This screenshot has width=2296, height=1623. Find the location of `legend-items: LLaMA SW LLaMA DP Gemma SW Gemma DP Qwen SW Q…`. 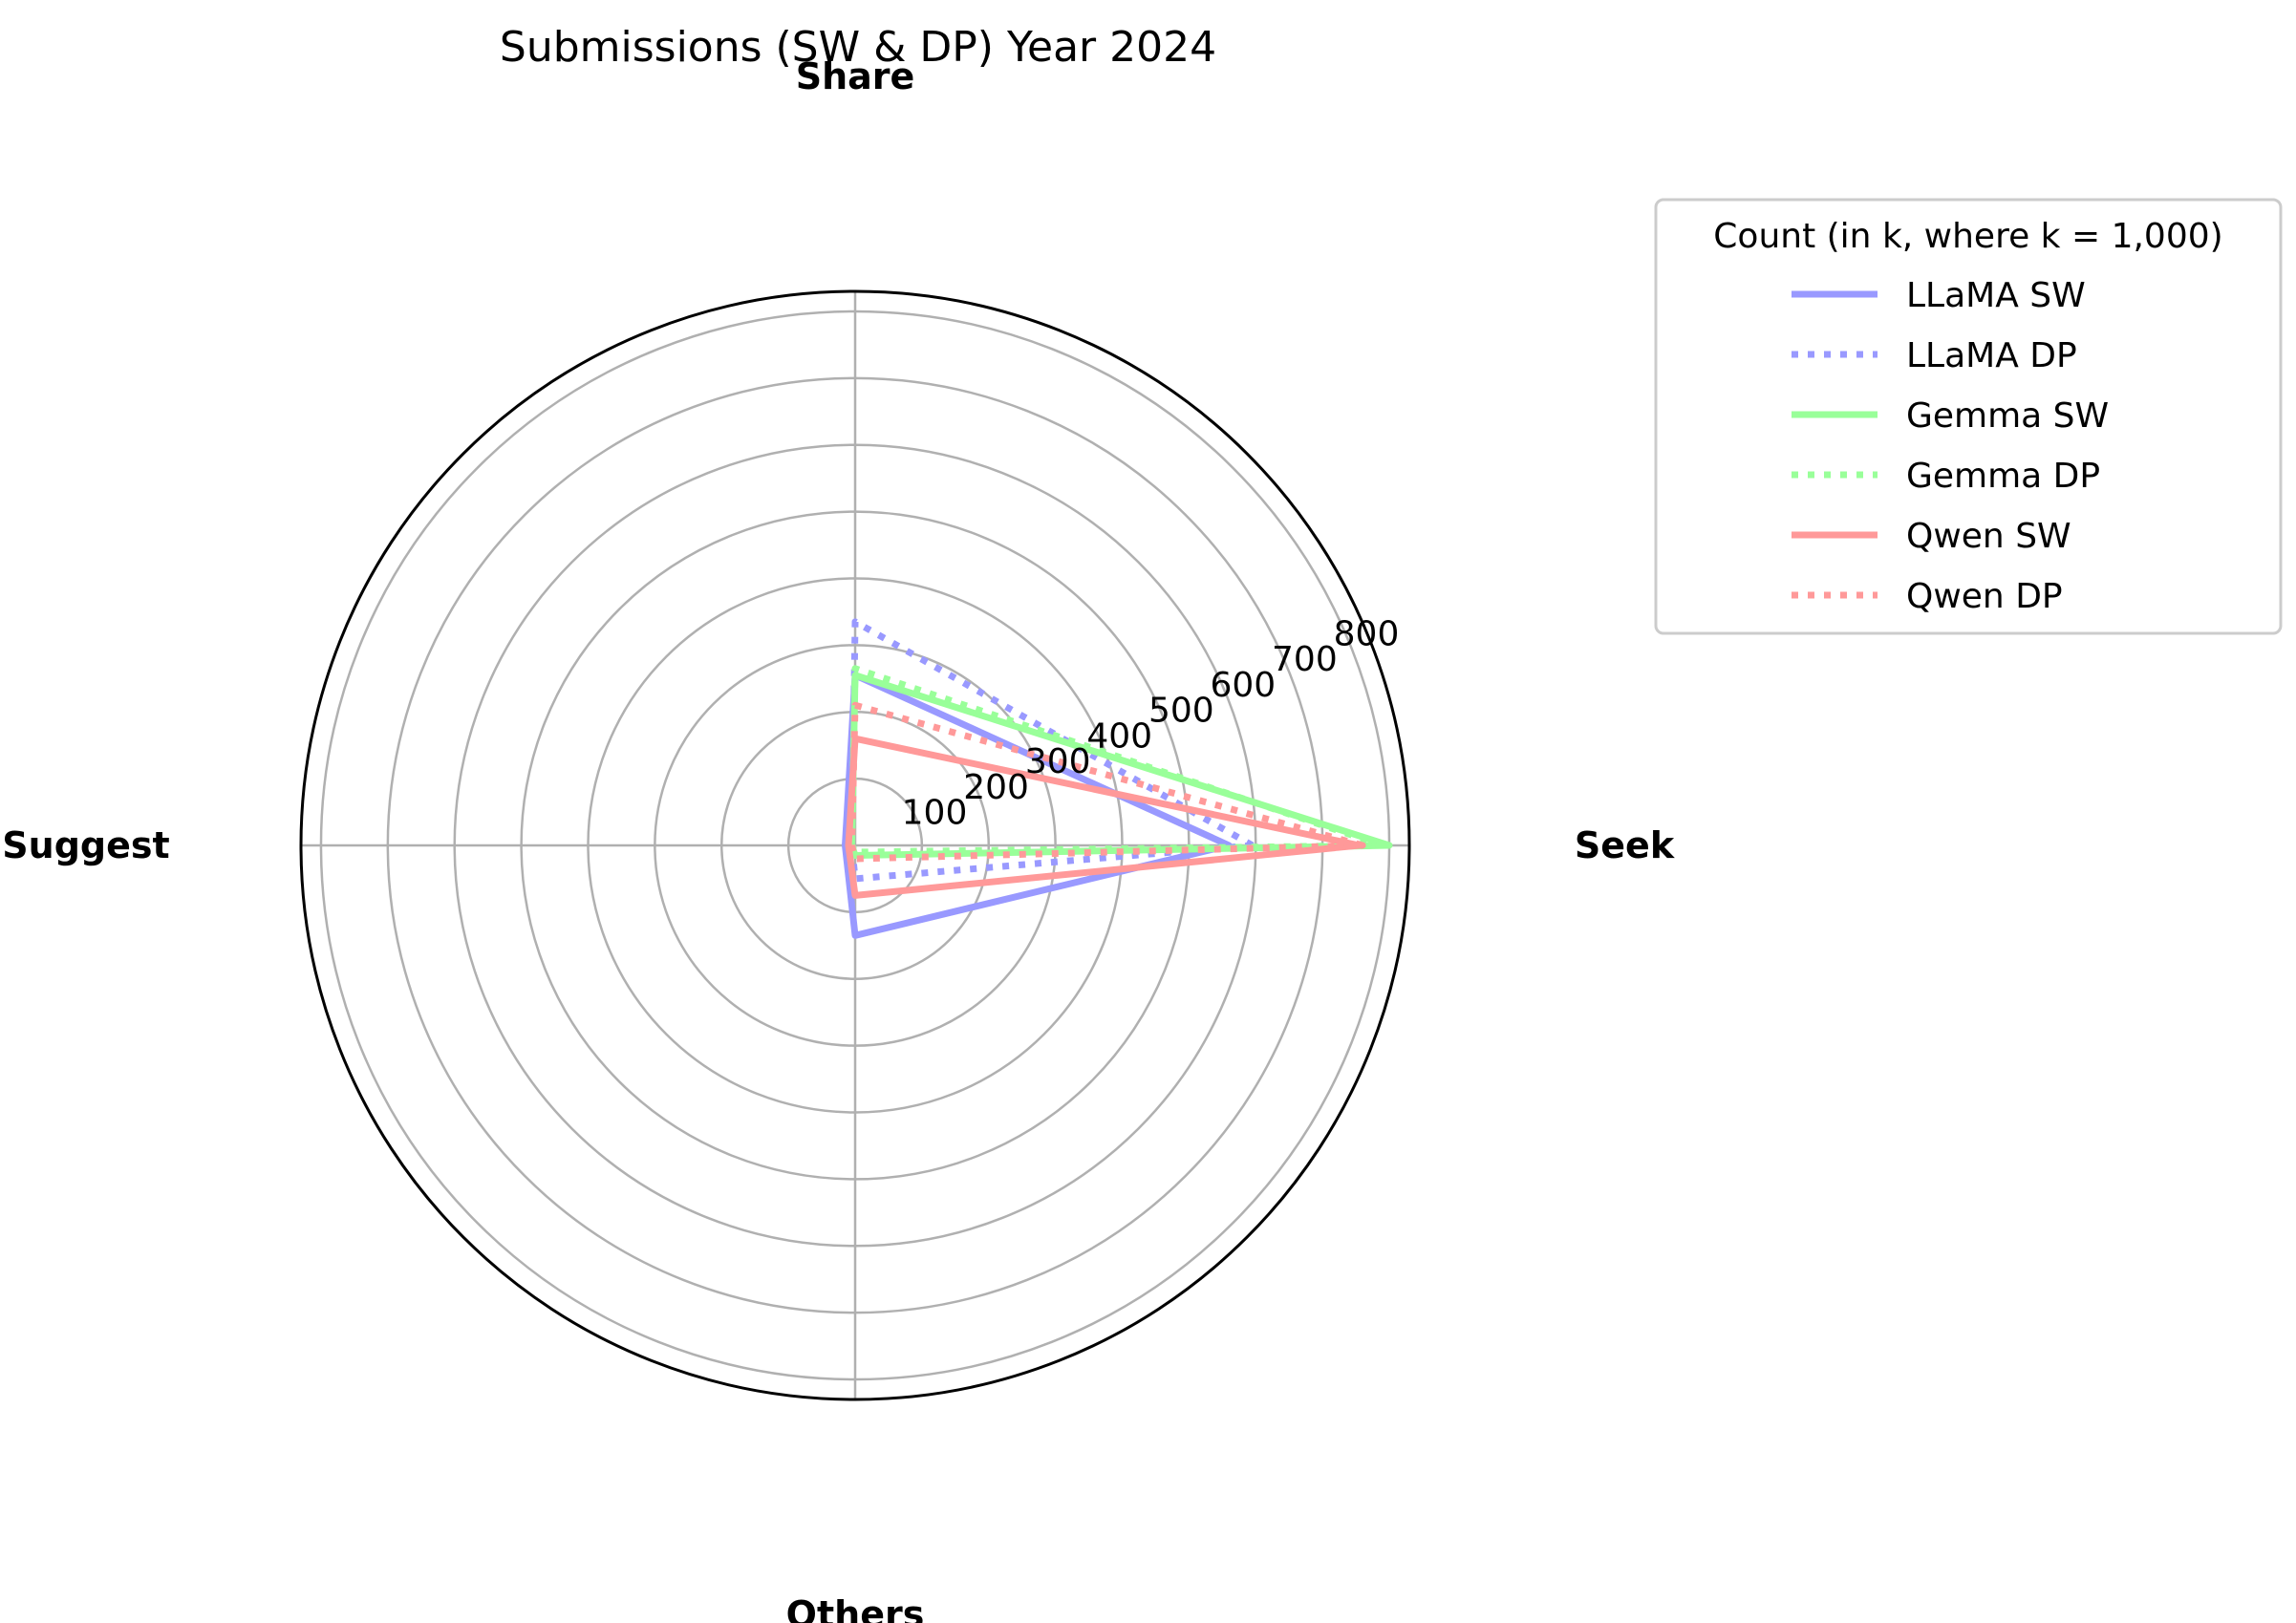

legend-items: LLaMA SW LLaMA DP Gemma SW Gemma DP Qwen SW Q… is located at coordinates (1951, 446).